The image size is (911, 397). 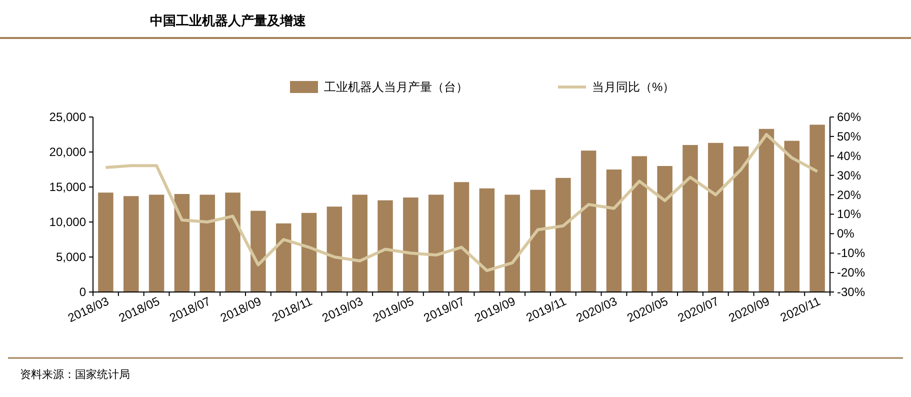 What do you see at coordinates (849, 214) in the screenshot?
I see `y2-tick-label: 10%` at bounding box center [849, 214].